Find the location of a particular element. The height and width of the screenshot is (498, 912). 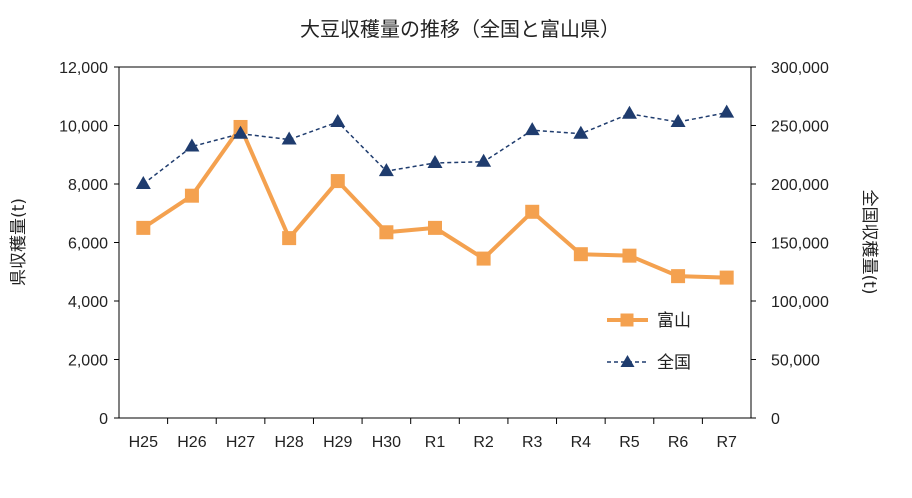

x-tick-label: R1 is located at coordinates (435, 442).